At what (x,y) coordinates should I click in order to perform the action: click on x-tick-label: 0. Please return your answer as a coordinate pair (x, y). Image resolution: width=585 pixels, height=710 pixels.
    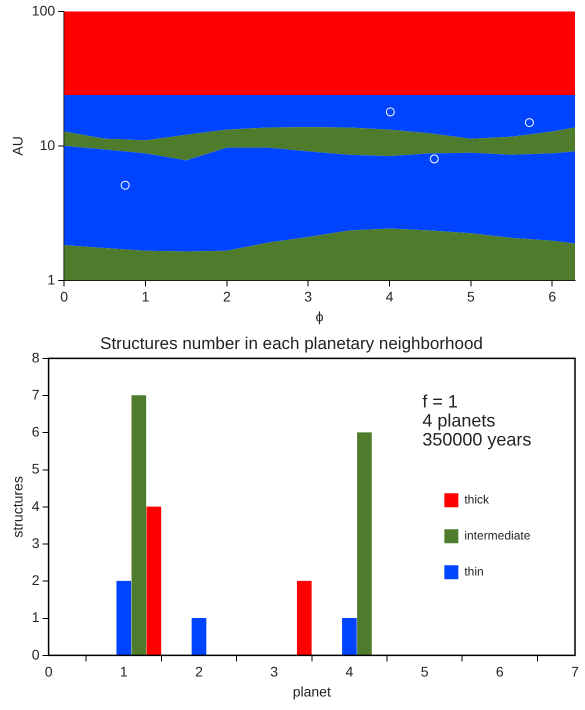
    Looking at the image, I should click on (64, 296).